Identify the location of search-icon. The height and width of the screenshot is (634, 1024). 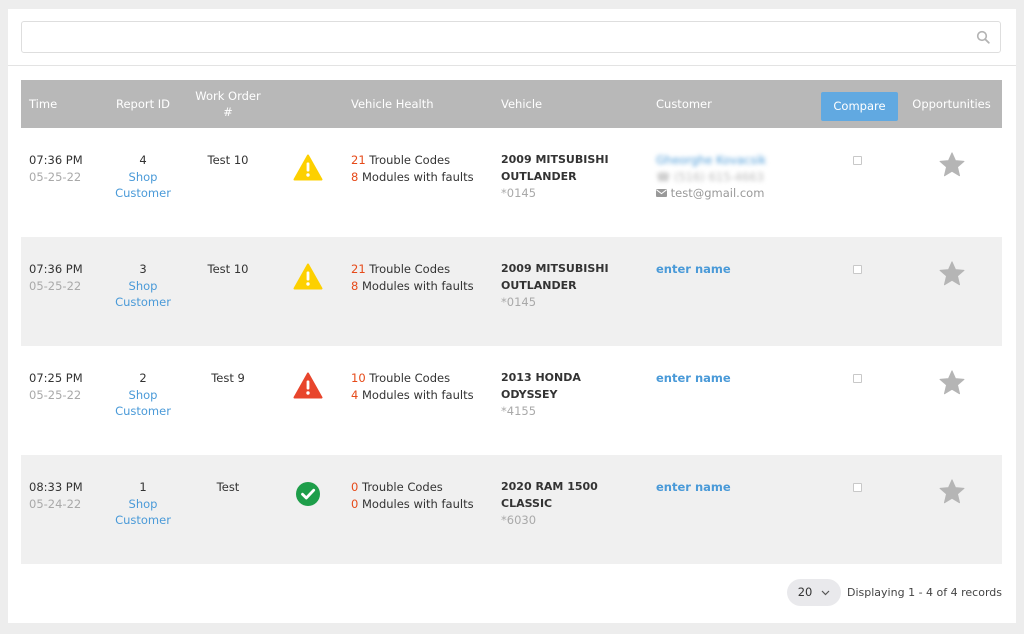
(983, 37).